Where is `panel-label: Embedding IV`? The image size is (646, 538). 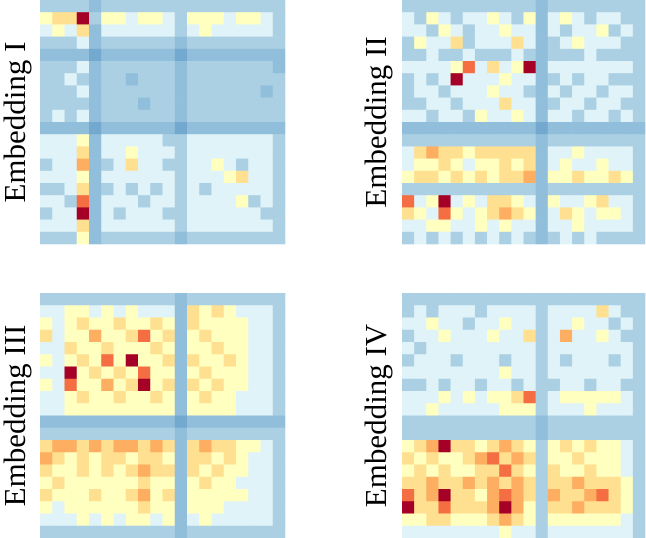
panel-label: Embedding IV is located at coordinates (375, 415).